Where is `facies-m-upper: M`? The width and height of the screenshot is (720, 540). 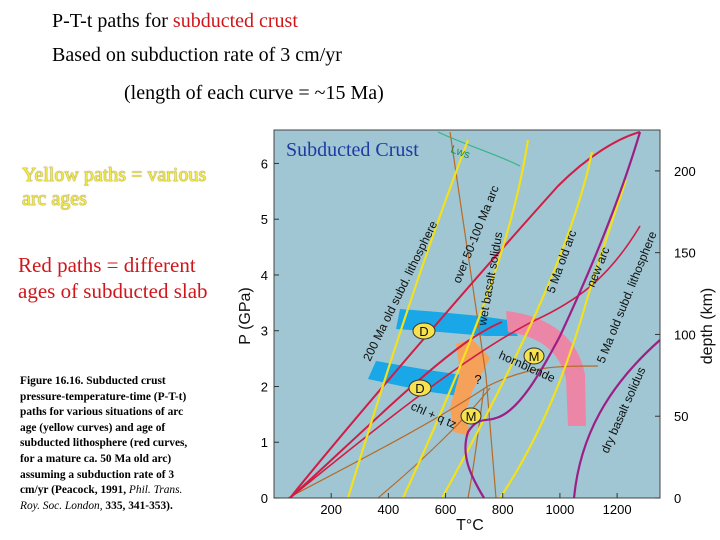
facies-m-upper: M is located at coordinates (534, 356).